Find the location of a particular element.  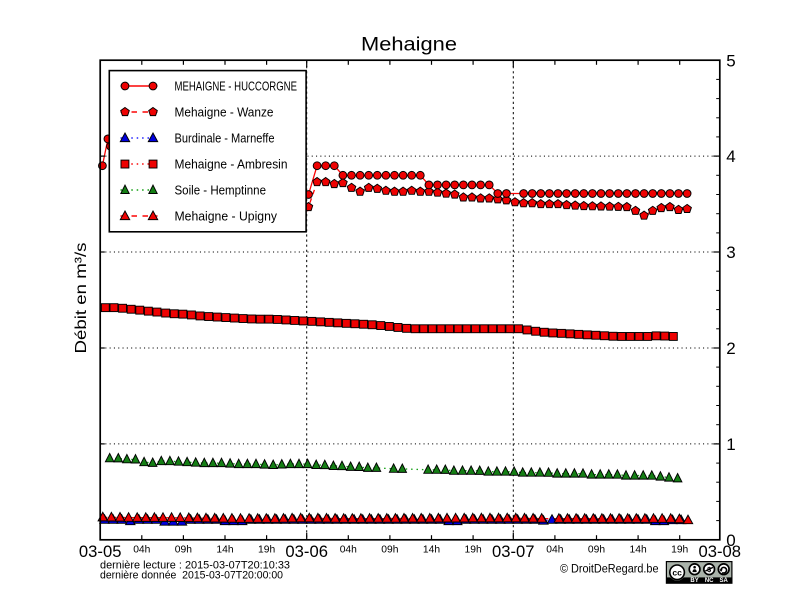

svg-text: 2 is located at coordinates (730, 348).